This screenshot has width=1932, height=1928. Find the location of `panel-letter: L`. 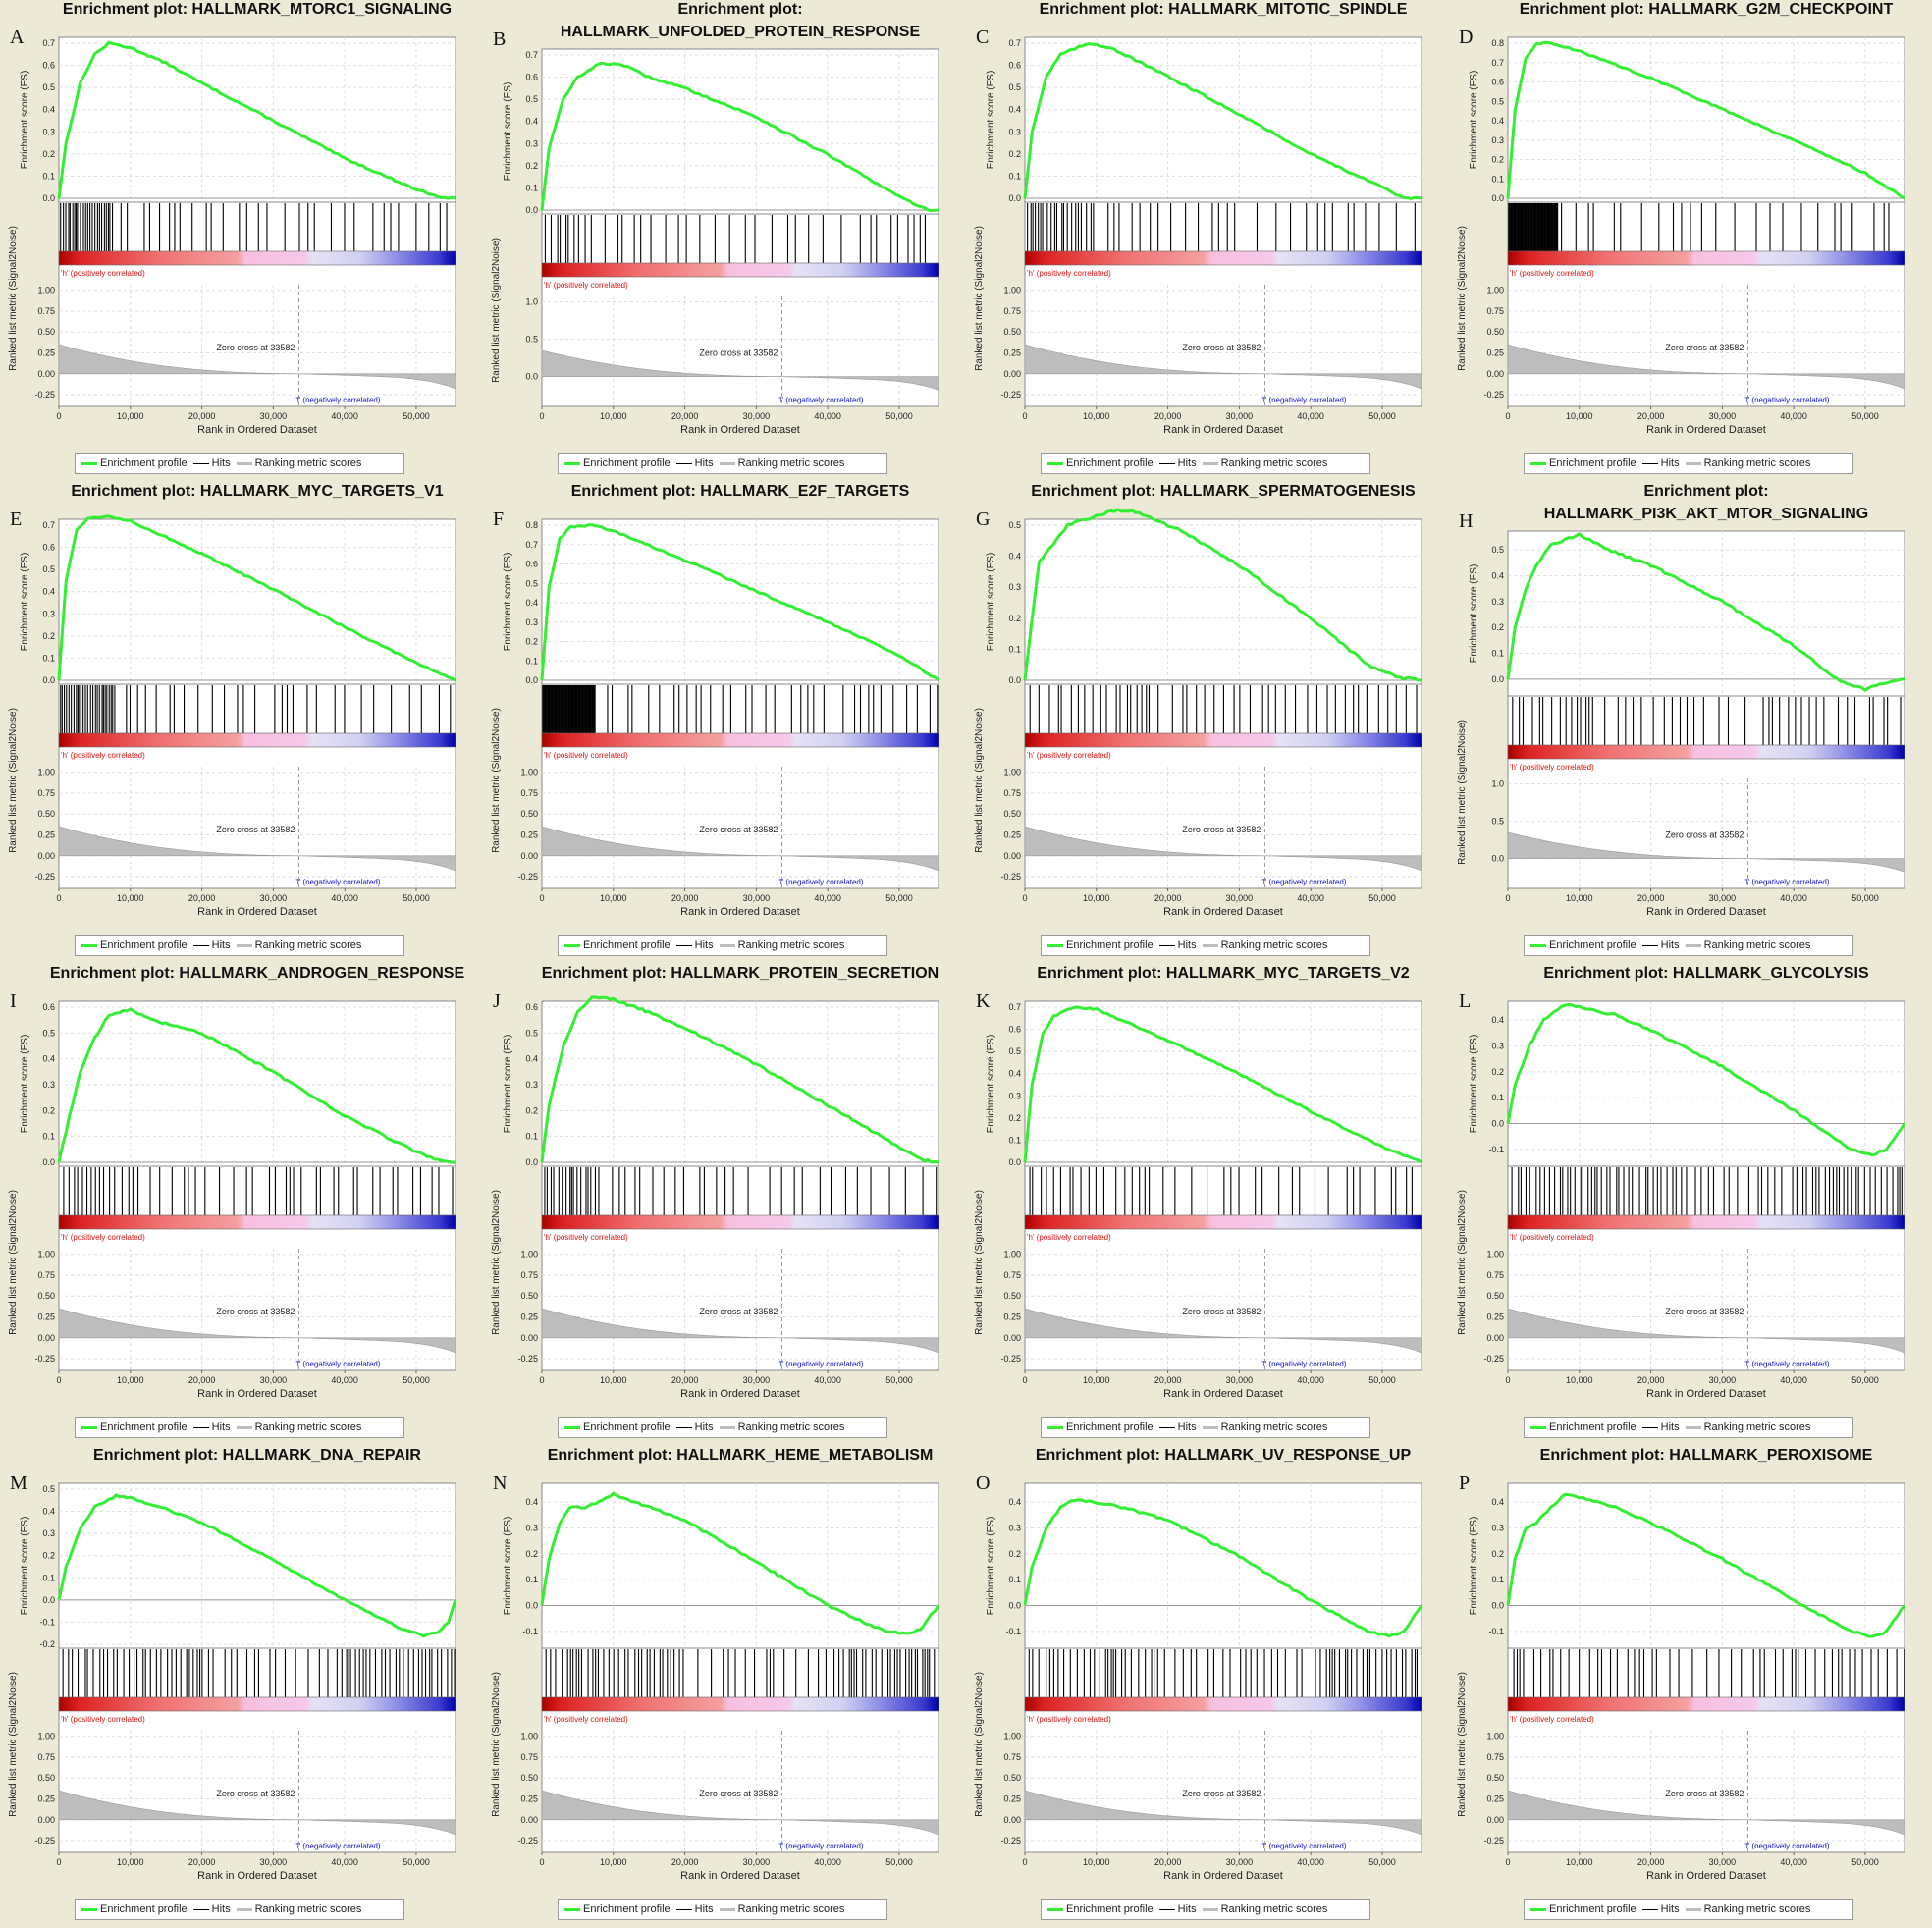

panel-letter: L is located at coordinates (1465, 1001).